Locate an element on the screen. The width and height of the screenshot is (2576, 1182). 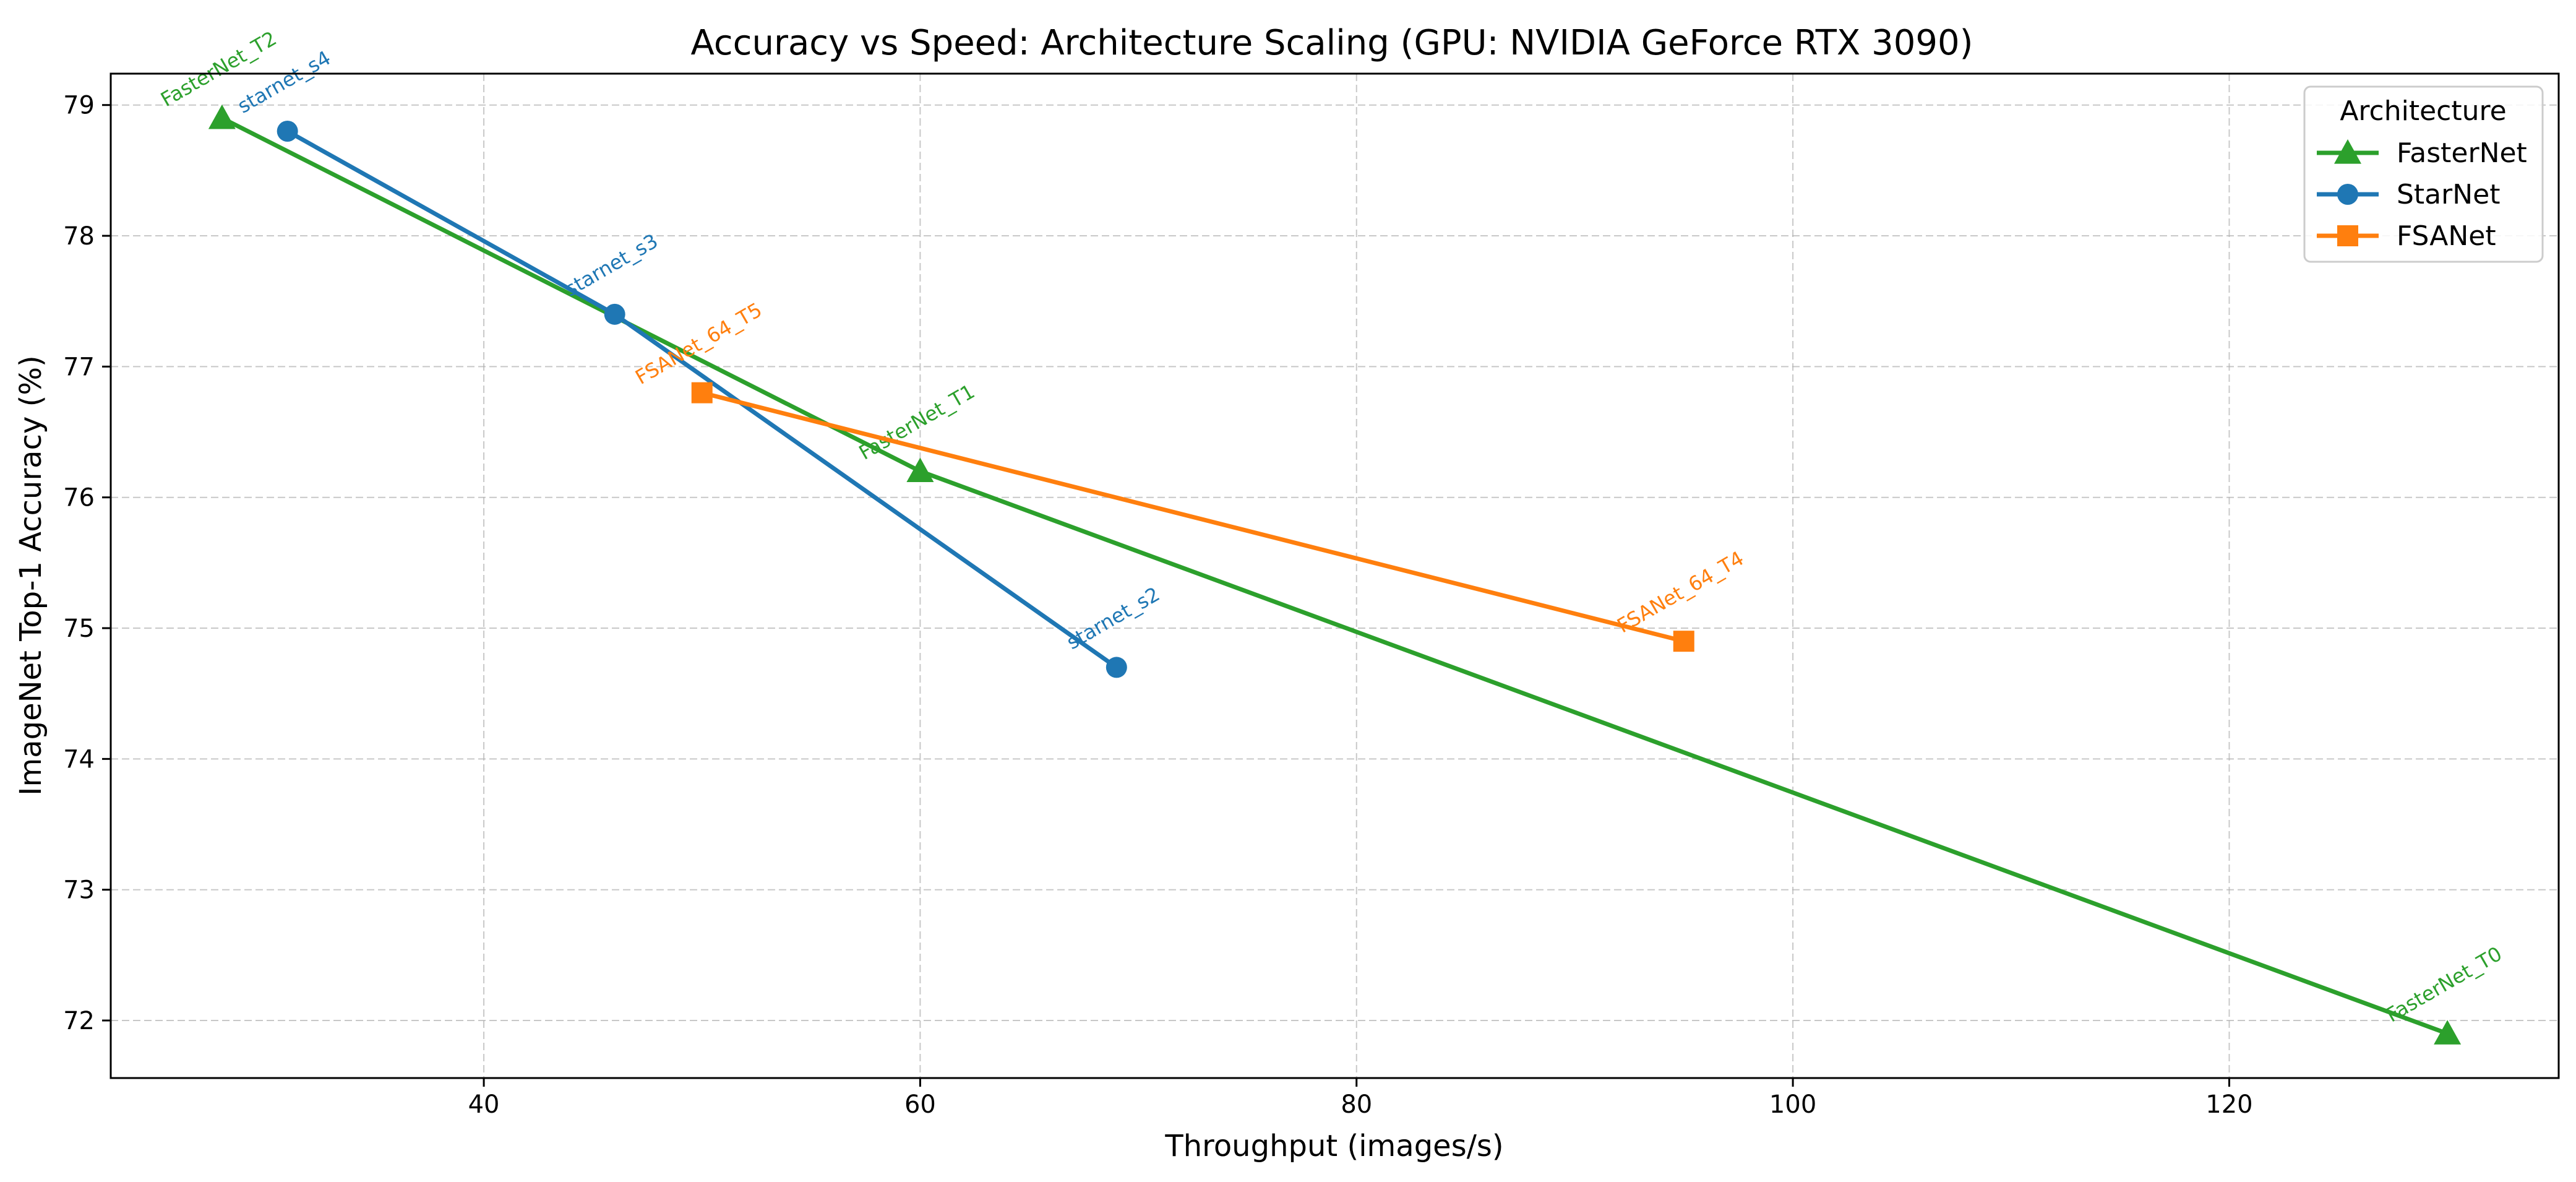
y-tick-label: 74 is located at coordinates (79, 759).